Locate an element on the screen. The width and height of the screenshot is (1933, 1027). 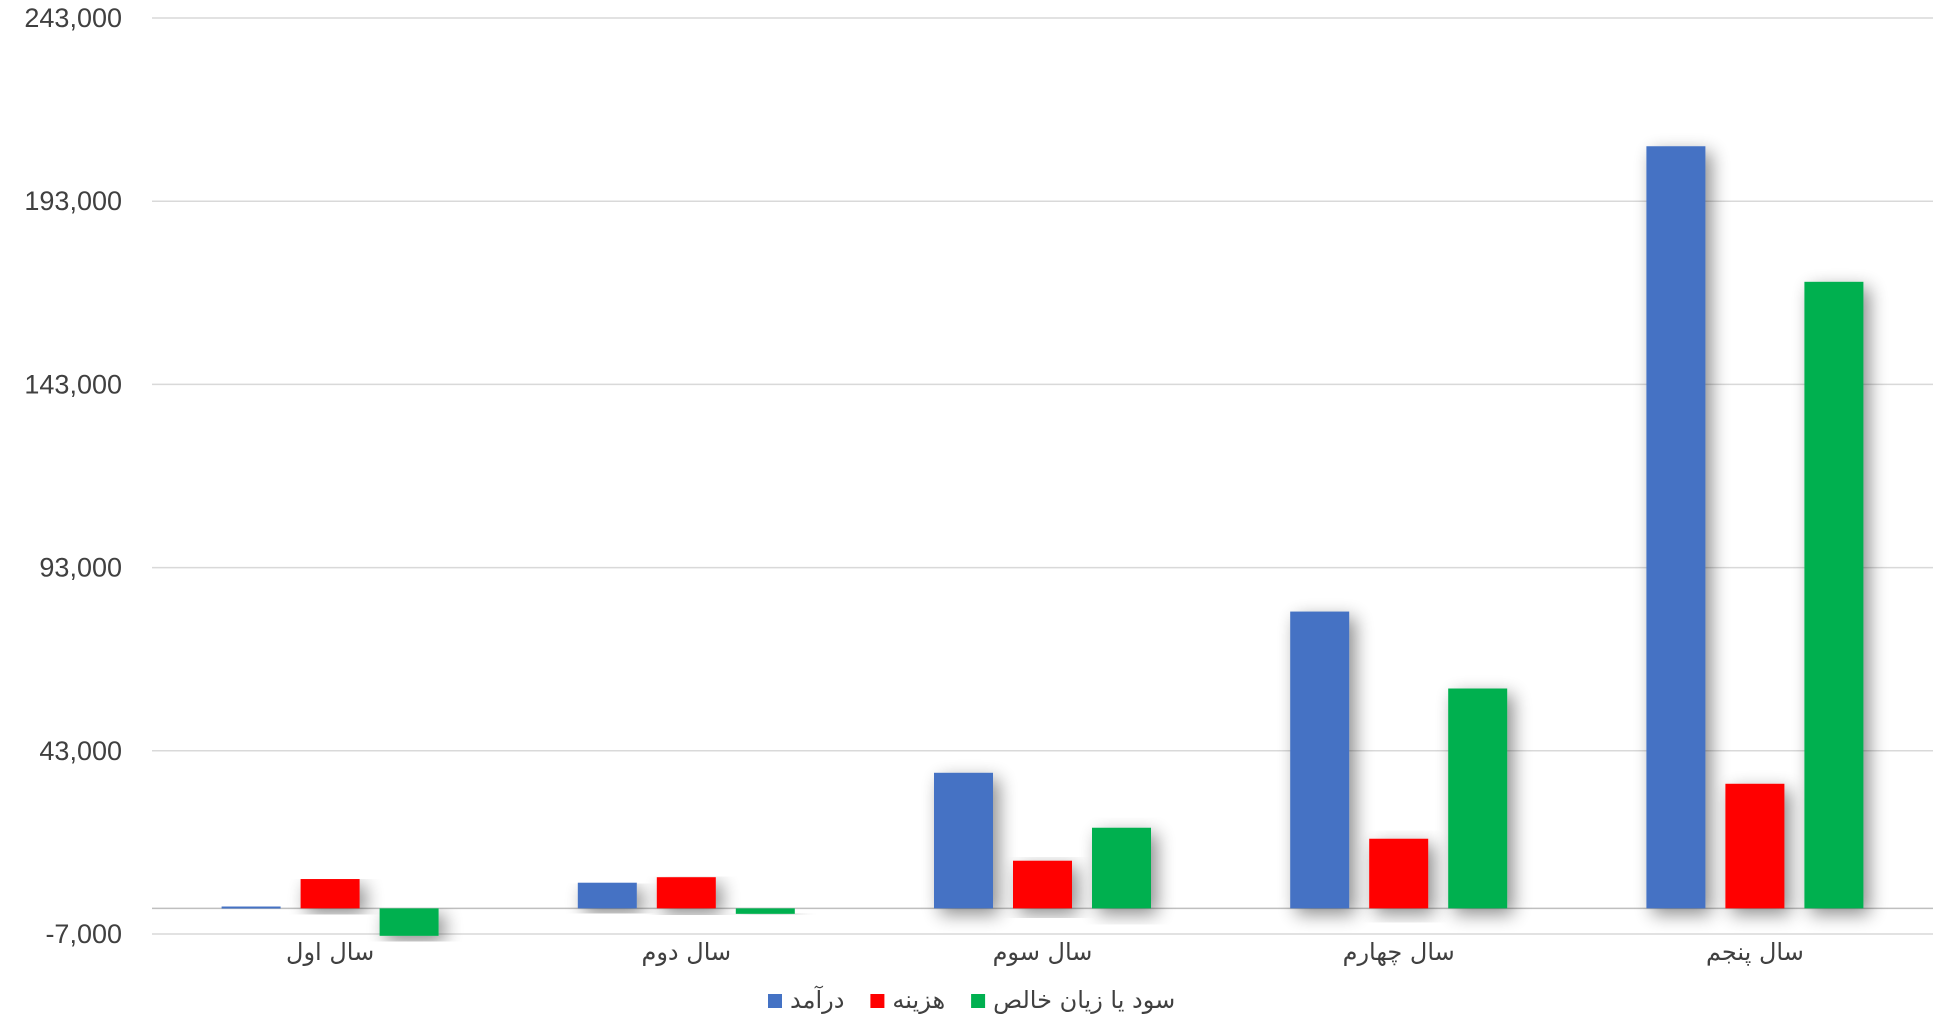
x-axis-category-labels: سال اول سال دوم سال سوم سال چهارم سال پنجم is located at coordinates (1045, 952).